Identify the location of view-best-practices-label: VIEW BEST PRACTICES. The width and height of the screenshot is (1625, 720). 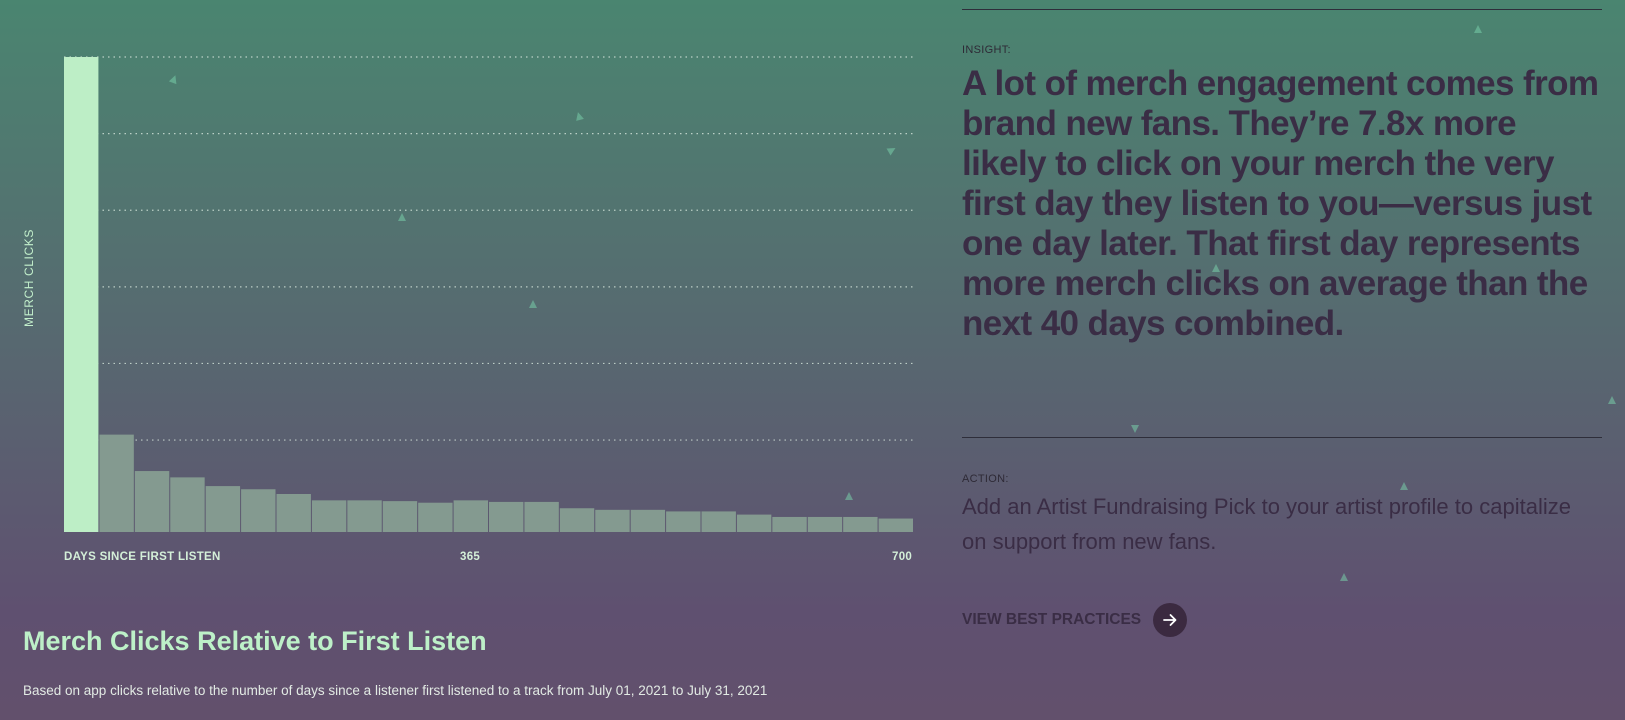
(1052, 619).